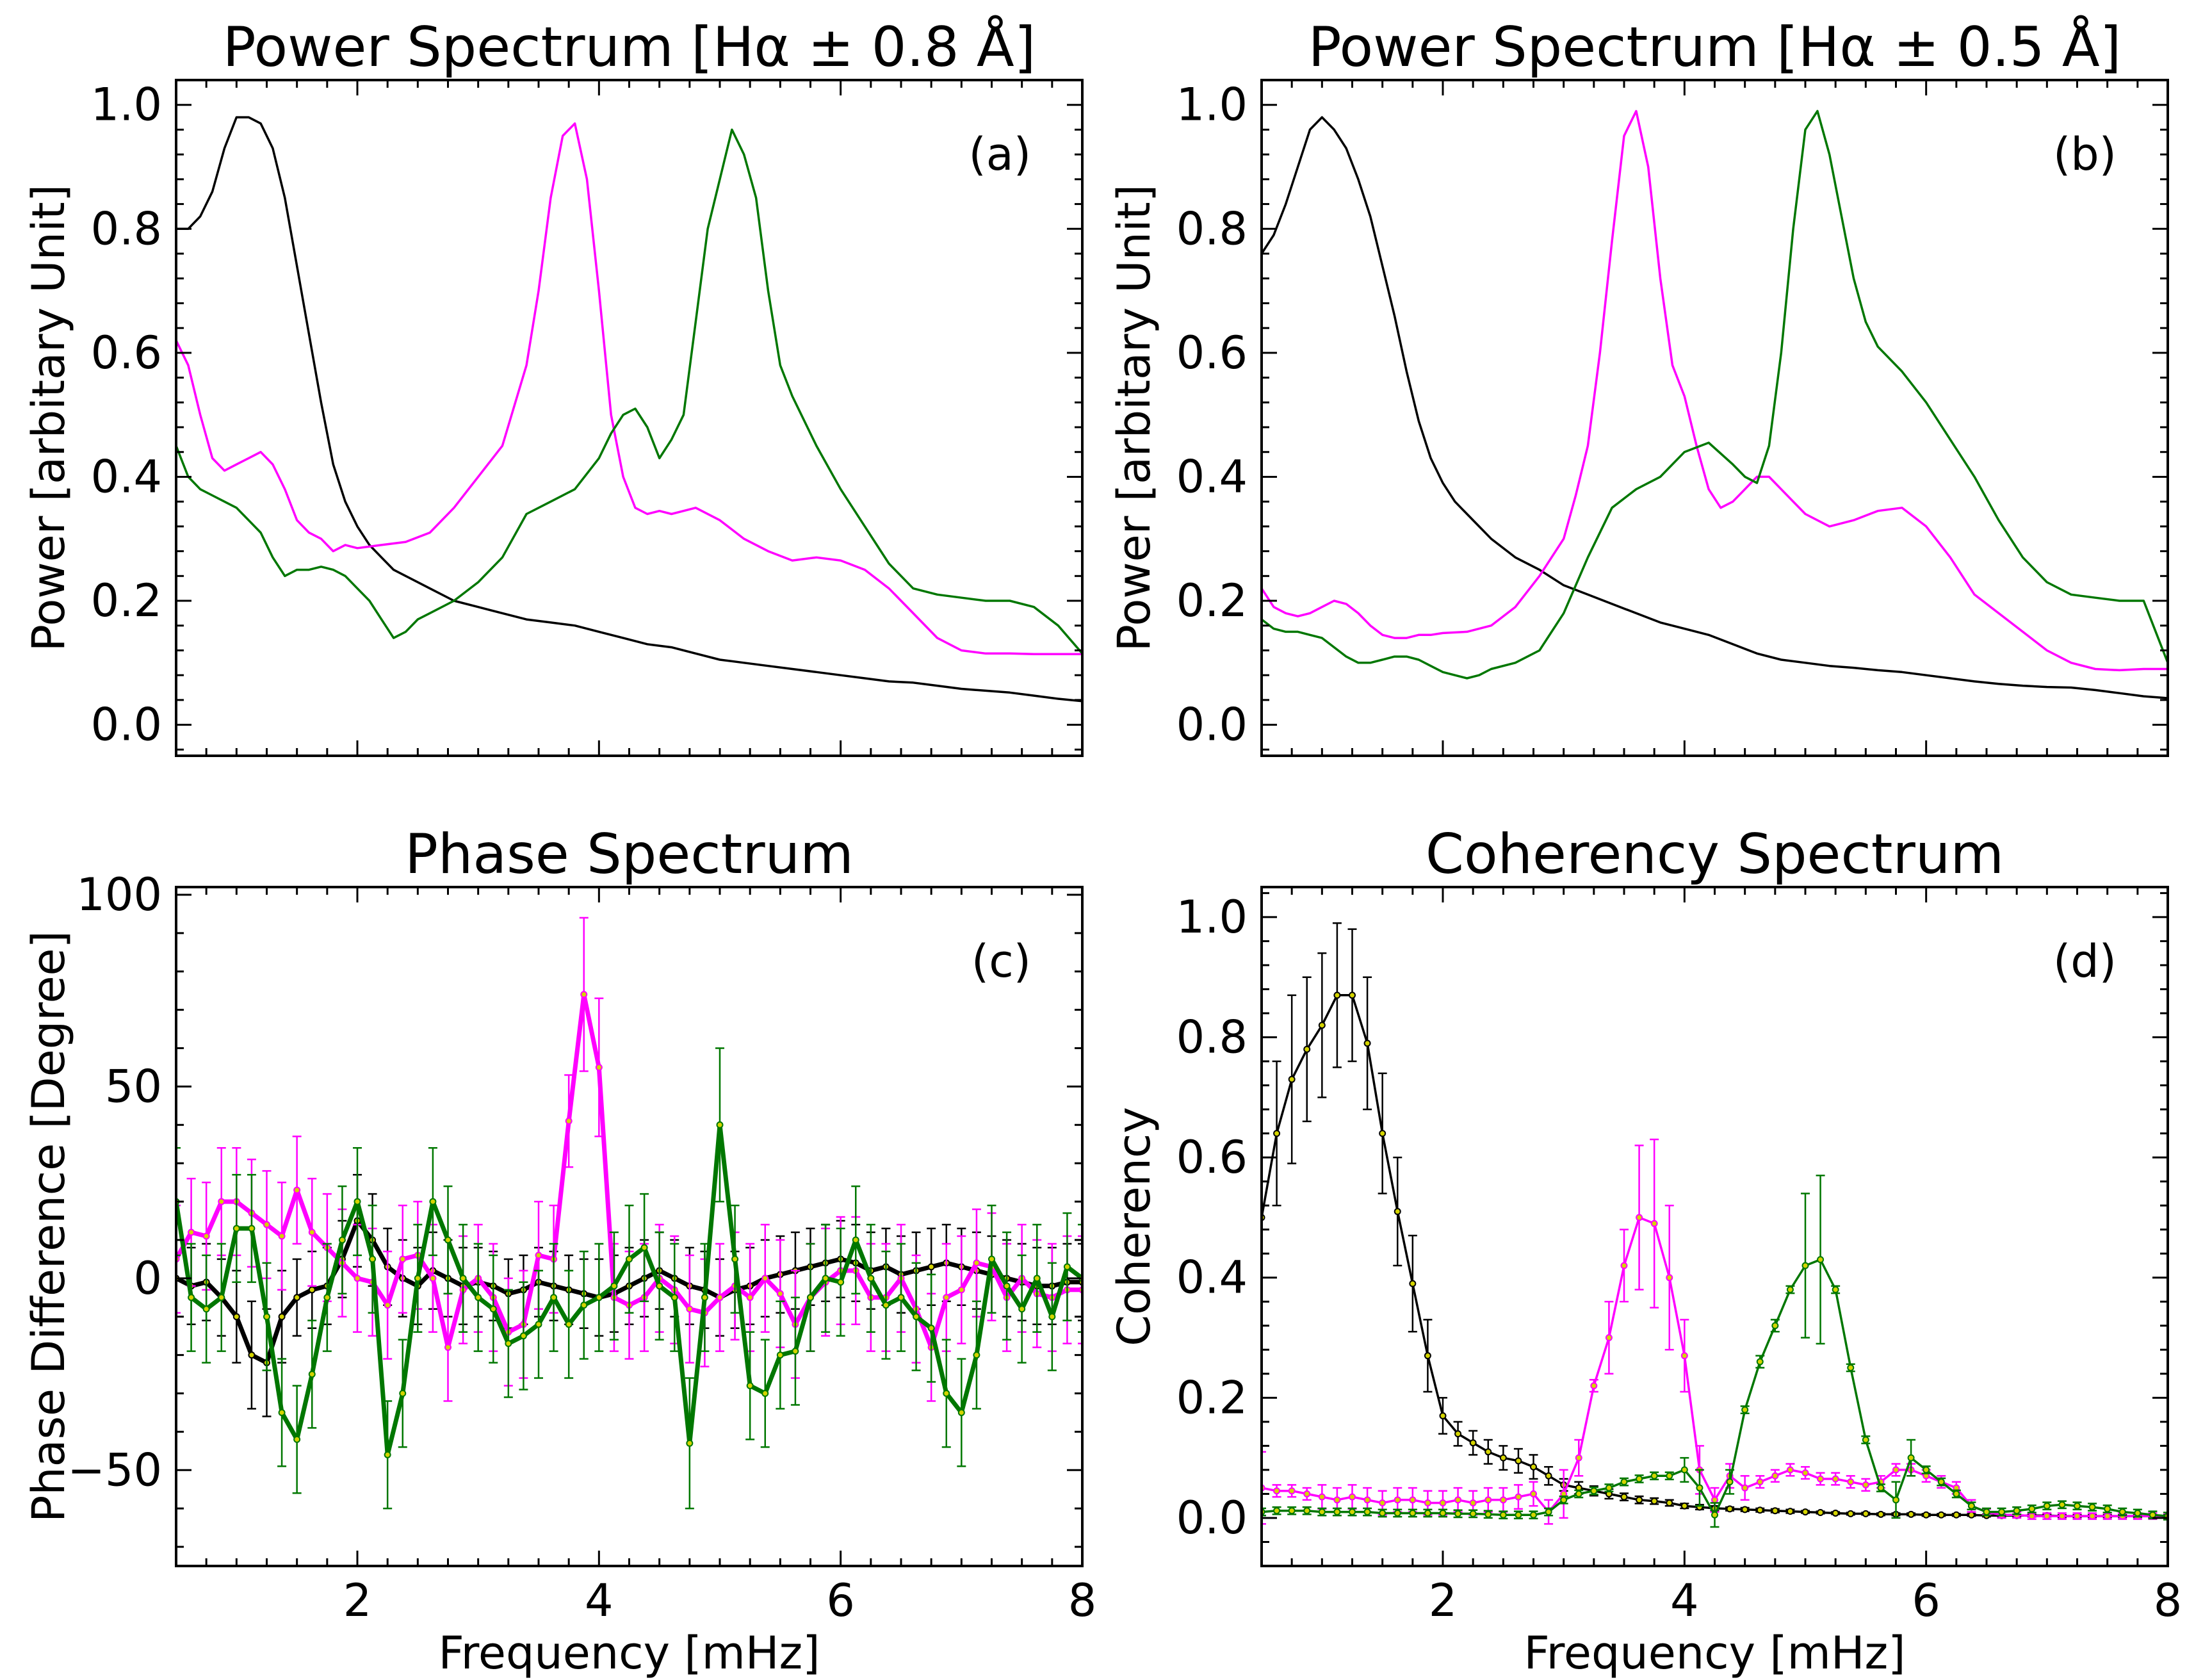 This screenshot has height=1680, width=2187. What do you see at coordinates (2085, 155) in the screenshot?
I see `panel-label: (b)` at bounding box center [2085, 155].